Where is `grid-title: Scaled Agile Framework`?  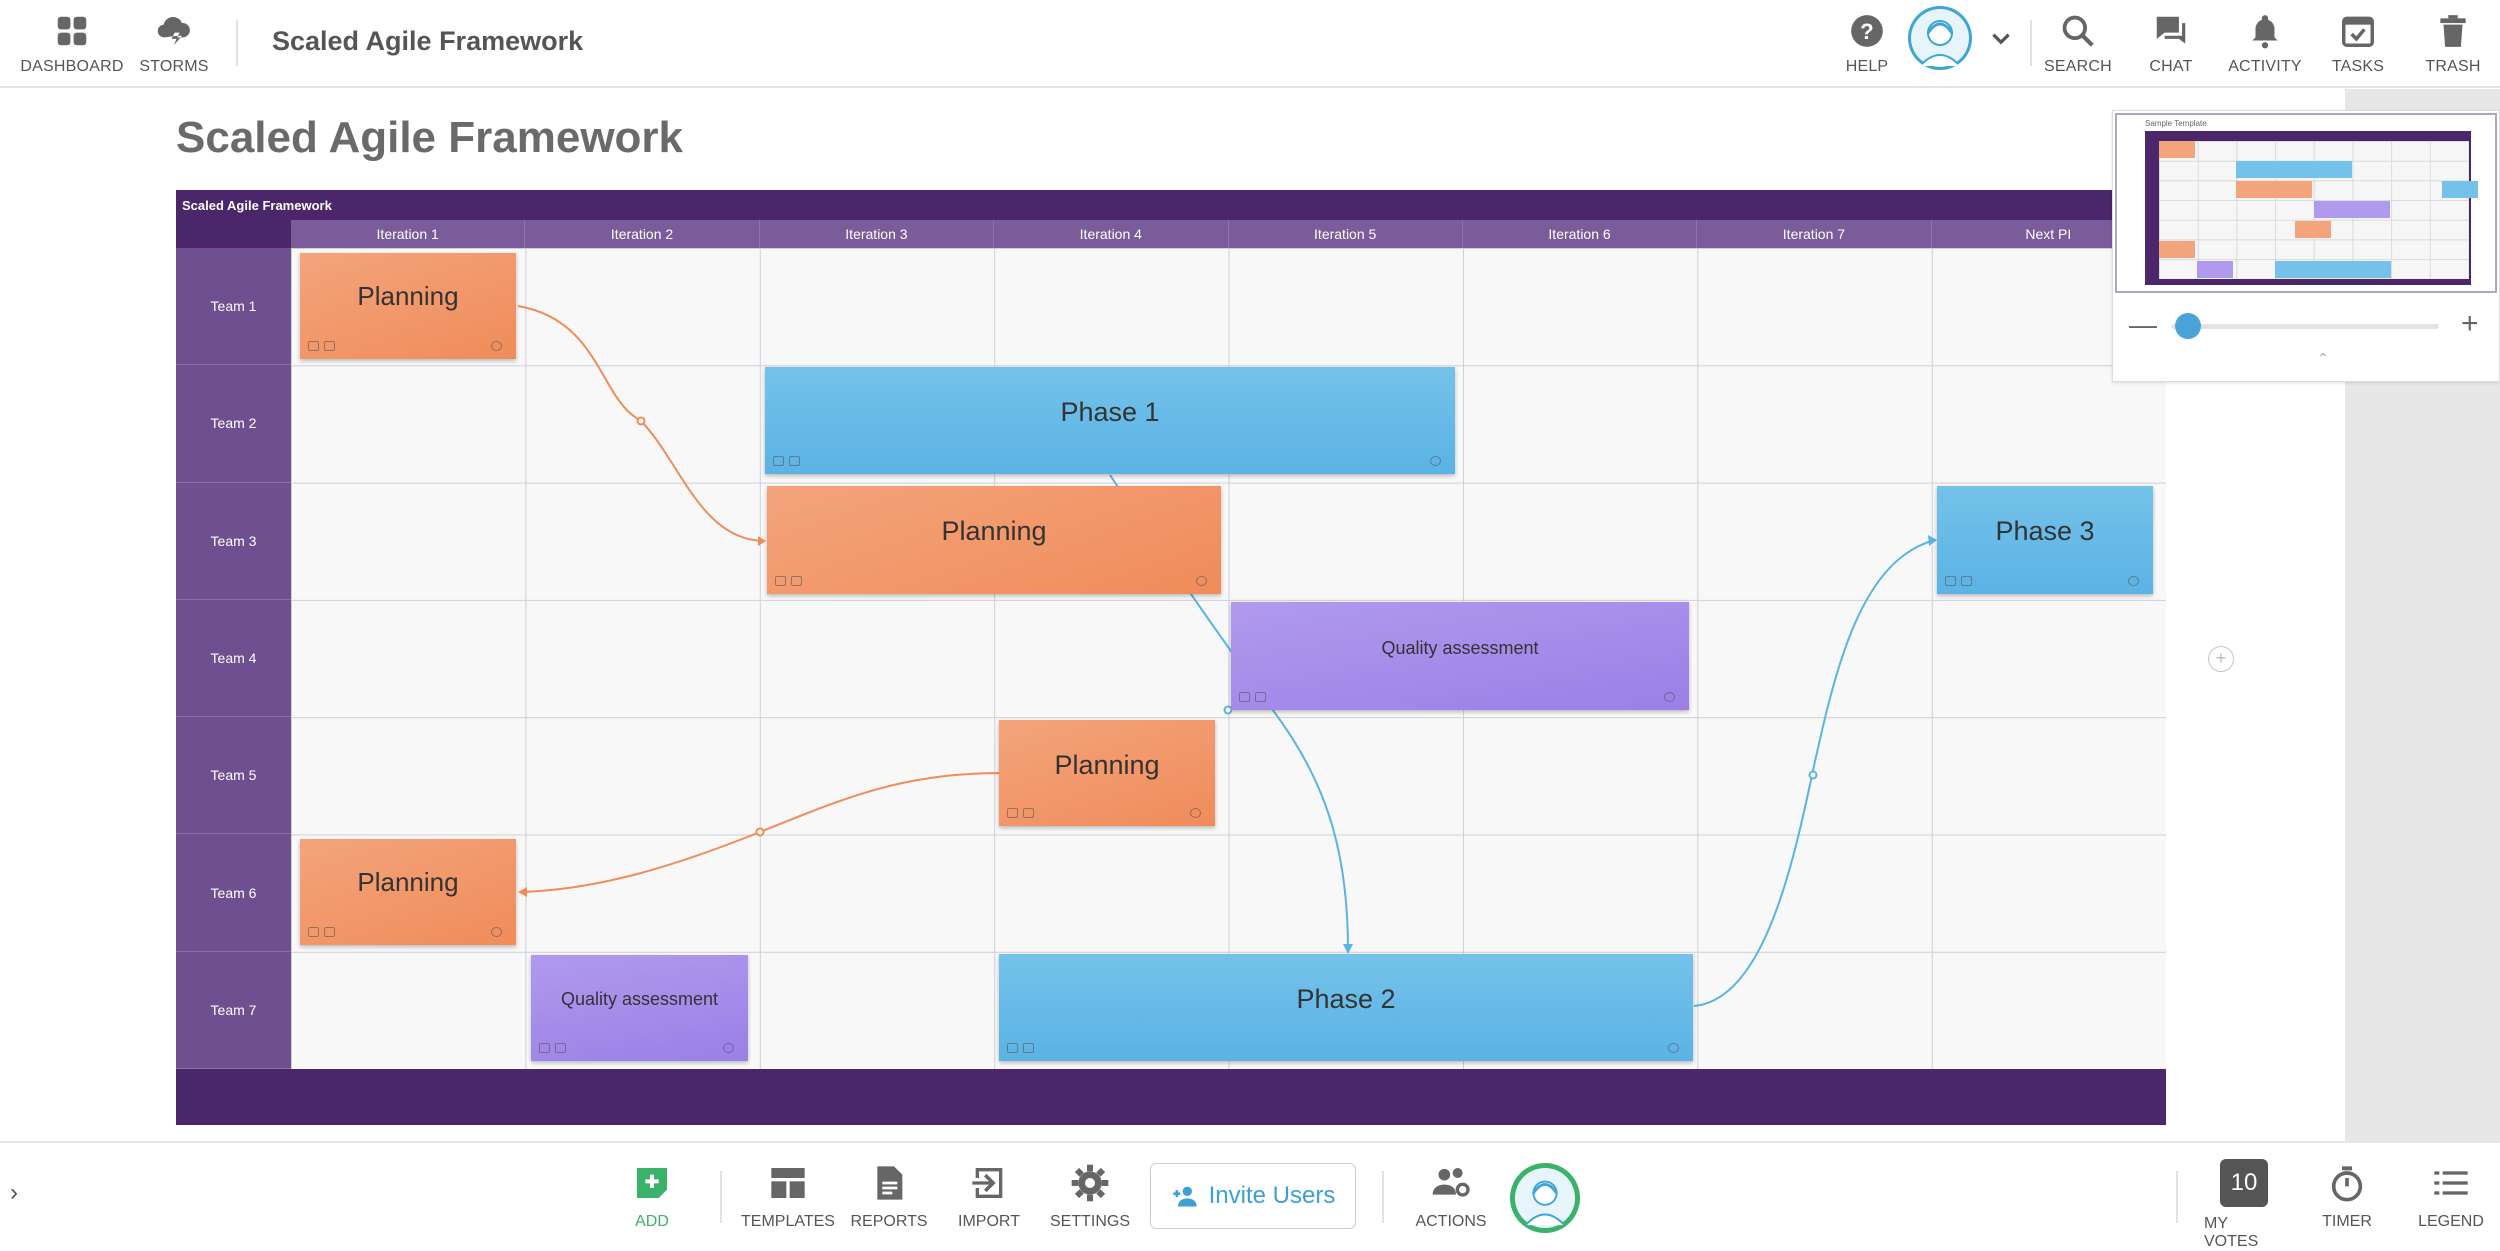
grid-title: Scaled Agile Framework is located at coordinates (257, 205).